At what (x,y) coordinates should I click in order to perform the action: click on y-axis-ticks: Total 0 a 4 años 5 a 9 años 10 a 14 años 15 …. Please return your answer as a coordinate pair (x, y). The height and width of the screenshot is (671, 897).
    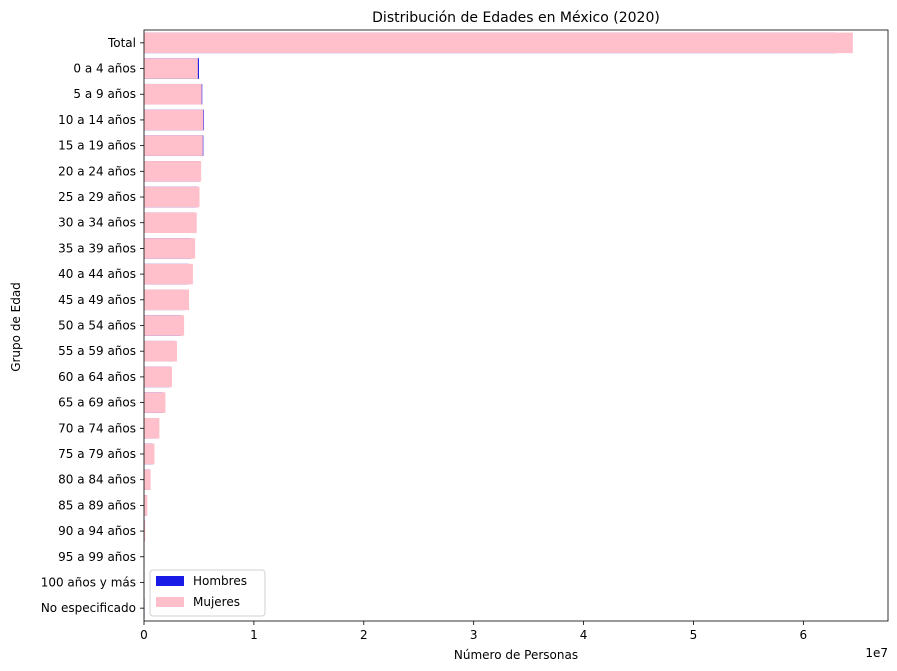
    Looking at the image, I should click on (92, 325).